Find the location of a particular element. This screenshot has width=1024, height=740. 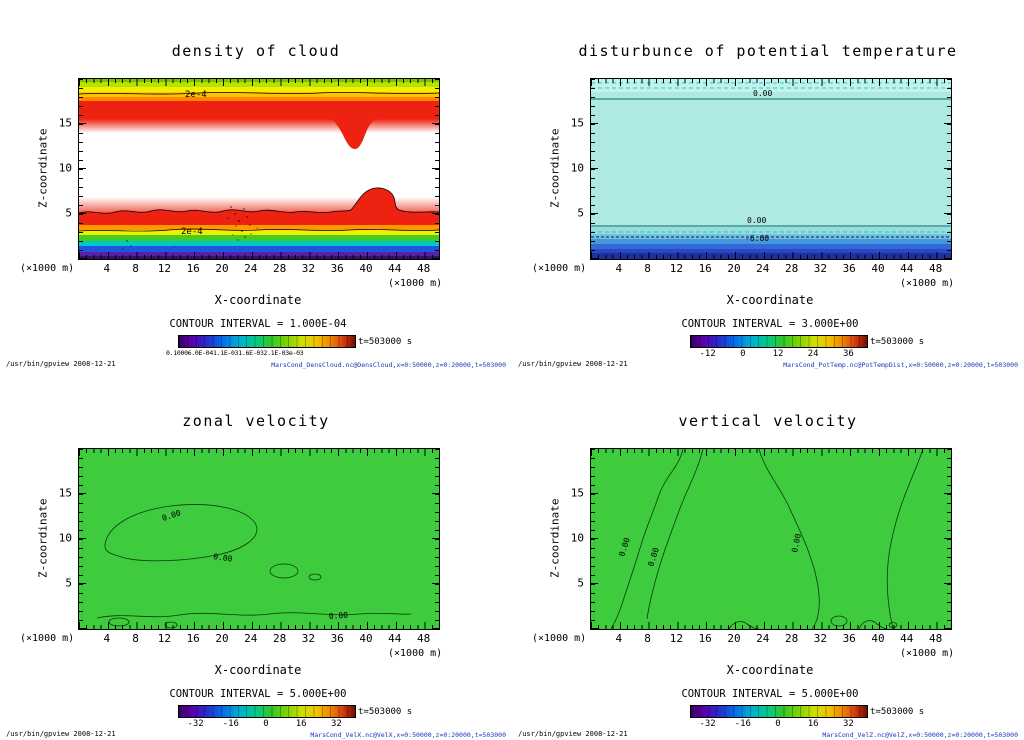

speckle-dots is located at coordinates (190, 228).